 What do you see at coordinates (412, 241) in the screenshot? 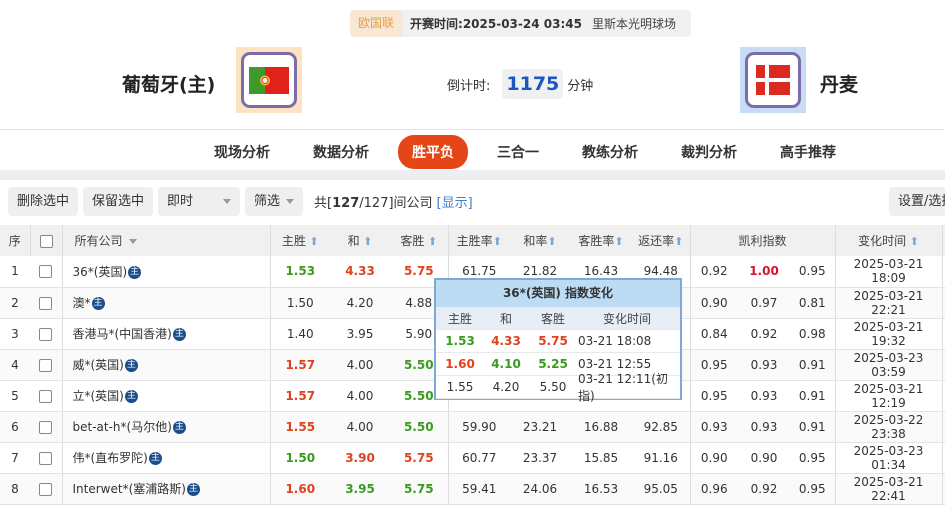
I see `col-away-label: 客胜` at bounding box center [412, 241].